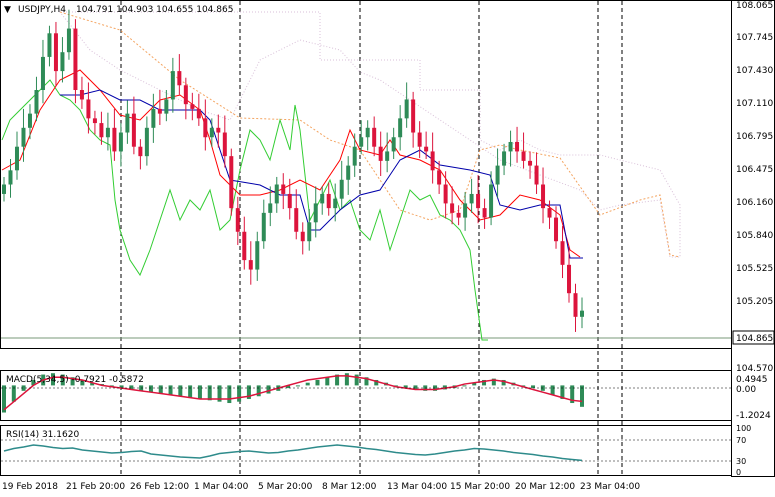 The image size is (775, 497). What do you see at coordinates (293, 453) in the screenshot?
I see `rsi-line` at bounding box center [293, 453].